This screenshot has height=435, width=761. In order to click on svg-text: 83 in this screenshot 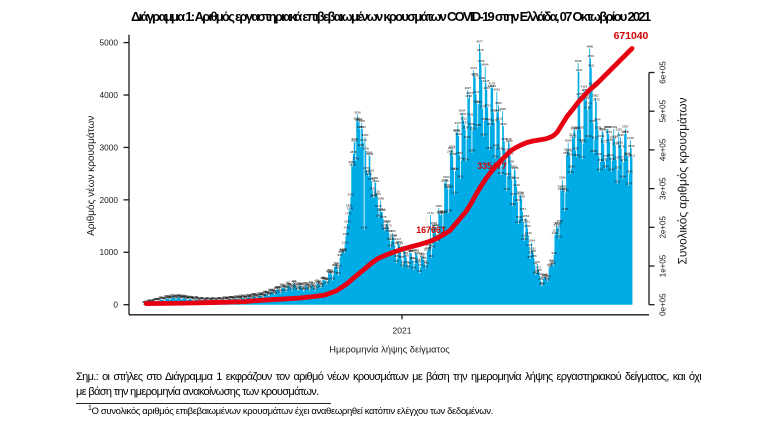, I will do `click(165, 298)`.